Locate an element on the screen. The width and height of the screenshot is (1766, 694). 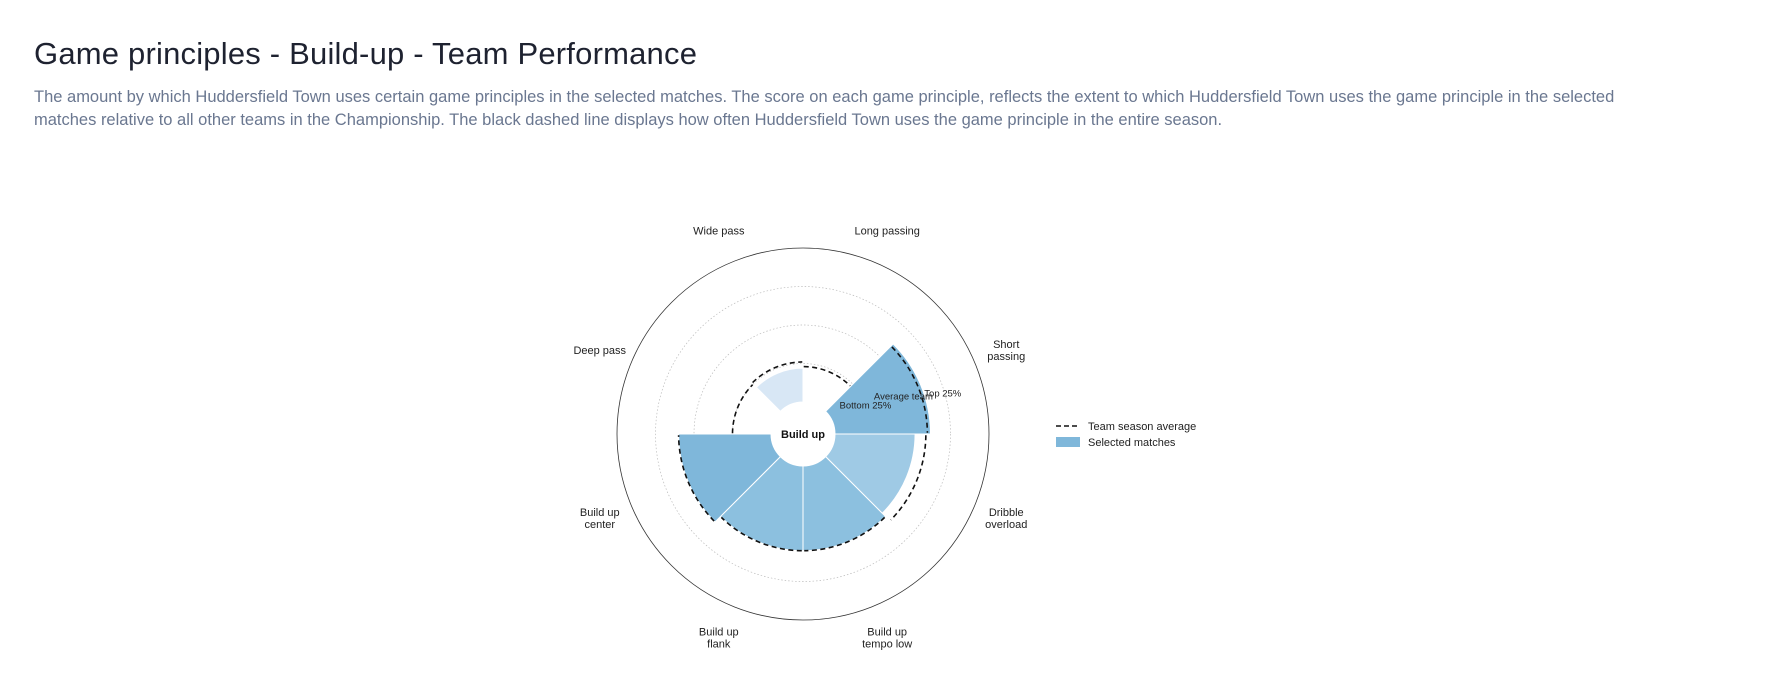
wedge-build-up-center is located at coordinates (730, 478).